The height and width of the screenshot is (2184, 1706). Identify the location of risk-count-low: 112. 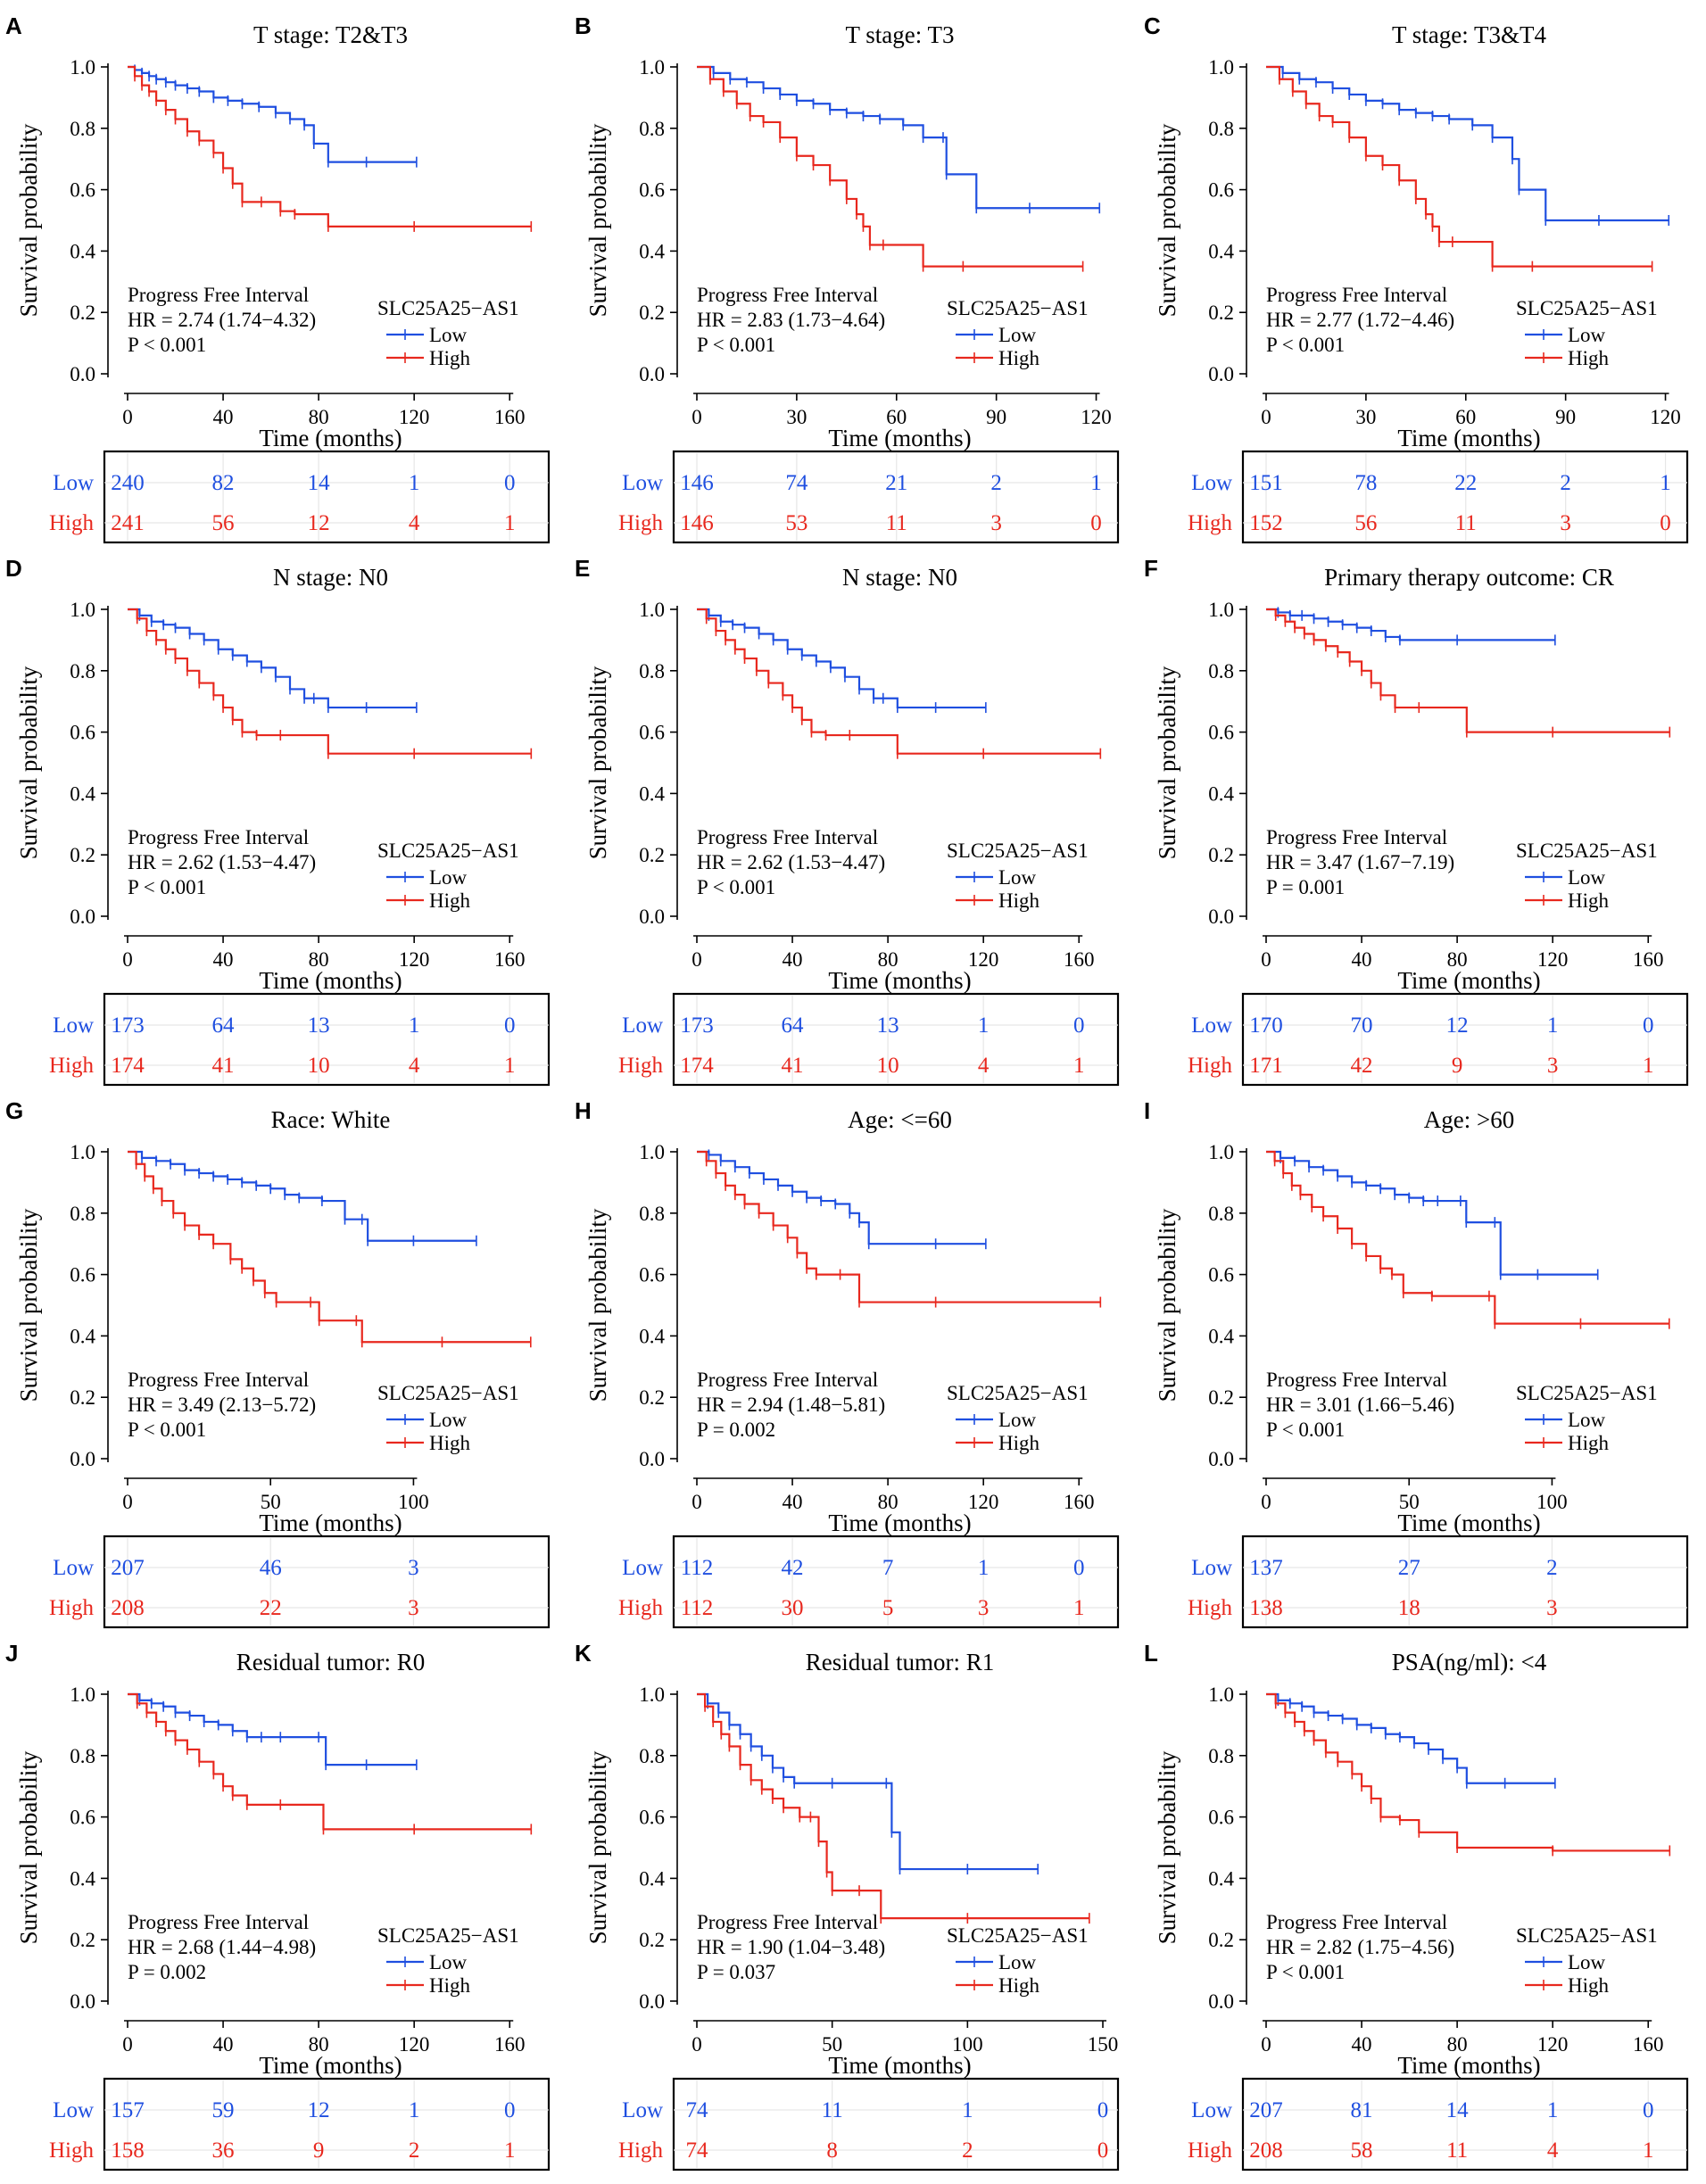
(697, 1568).